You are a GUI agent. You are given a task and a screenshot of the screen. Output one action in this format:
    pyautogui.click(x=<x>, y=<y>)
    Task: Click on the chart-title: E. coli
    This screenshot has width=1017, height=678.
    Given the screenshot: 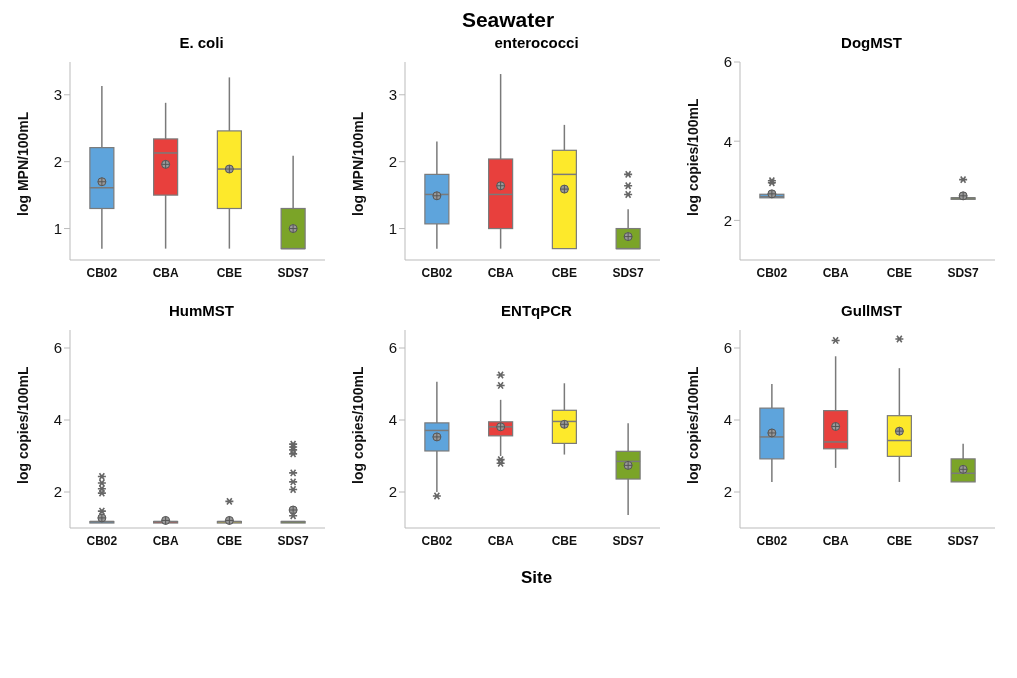 What is the action you would take?
    pyautogui.click(x=201, y=43)
    